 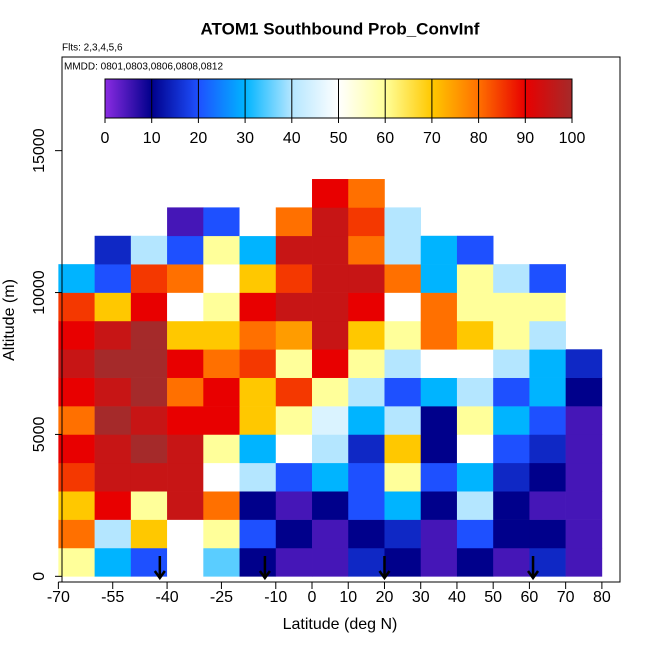 What do you see at coordinates (340, 28) in the screenshot?
I see `chart-title: ATOM1 Southbound Prob_ConvInf` at bounding box center [340, 28].